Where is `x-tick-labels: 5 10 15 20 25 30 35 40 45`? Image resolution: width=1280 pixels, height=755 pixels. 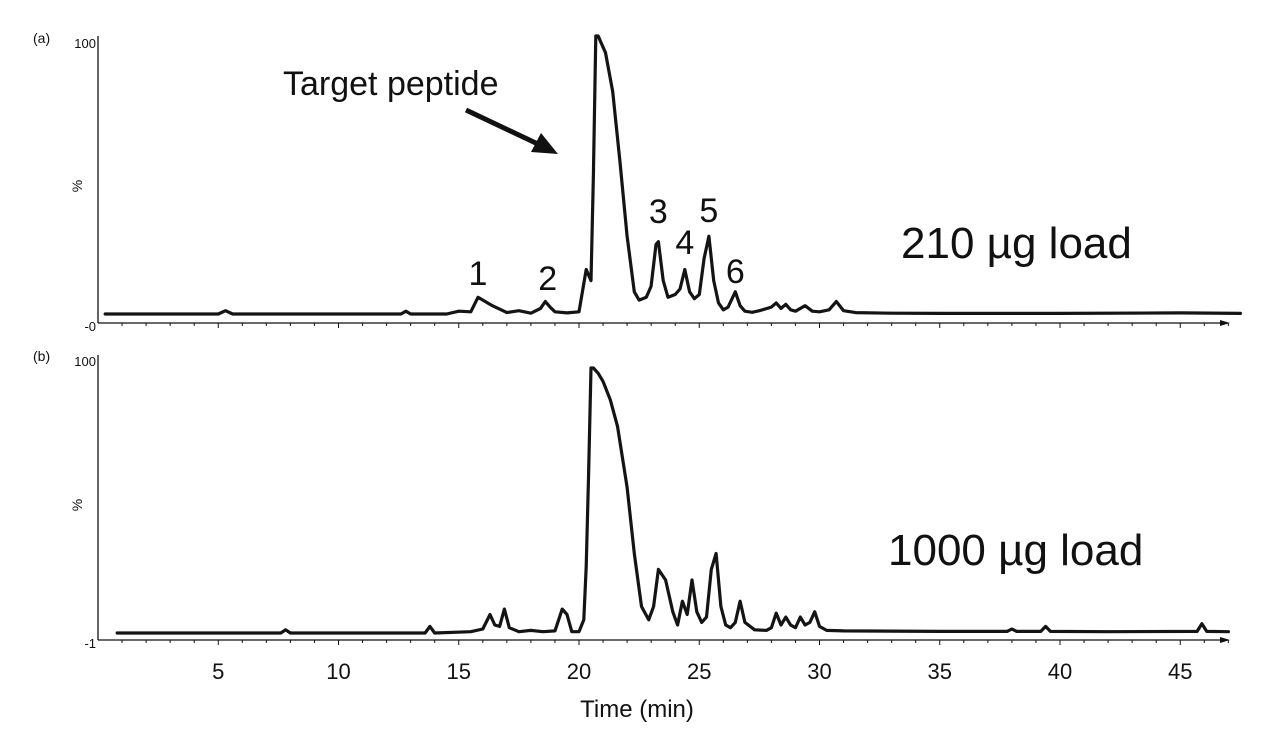 x-tick-labels: 5 10 15 20 25 30 35 40 45 is located at coordinates (702, 671).